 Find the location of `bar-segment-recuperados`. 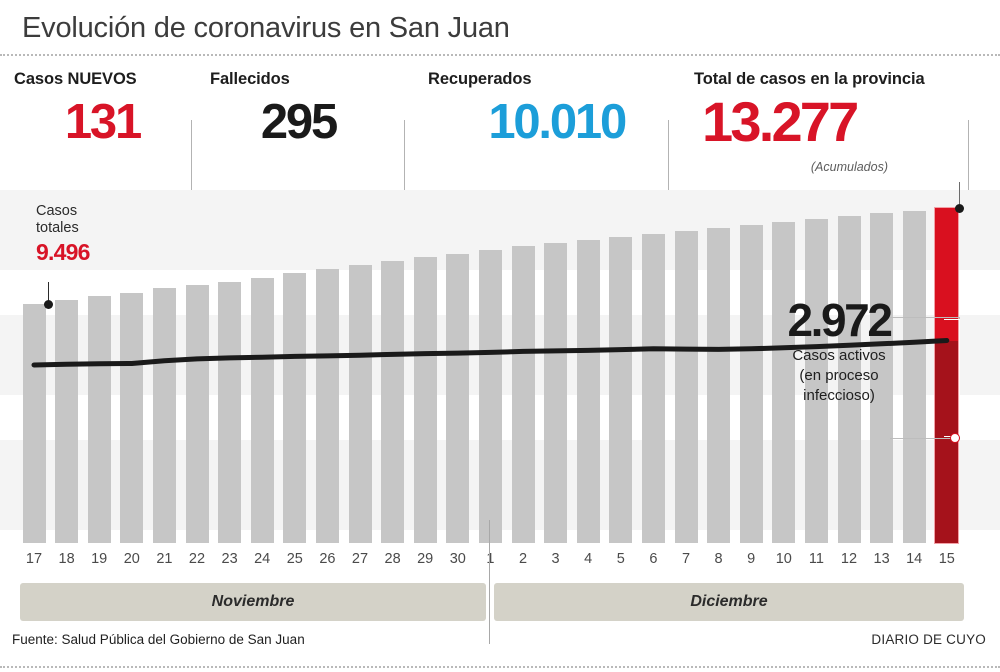

bar-segment-recuperados is located at coordinates (947, 441).